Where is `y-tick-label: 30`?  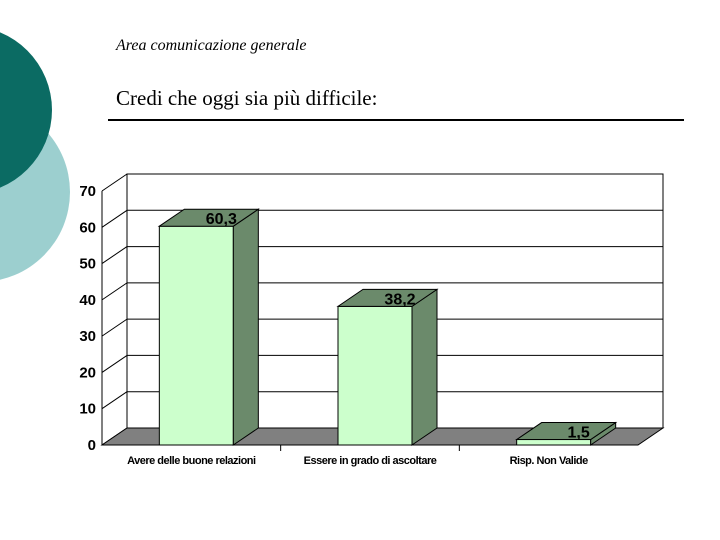 y-tick-label: 30 is located at coordinates (87, 336).